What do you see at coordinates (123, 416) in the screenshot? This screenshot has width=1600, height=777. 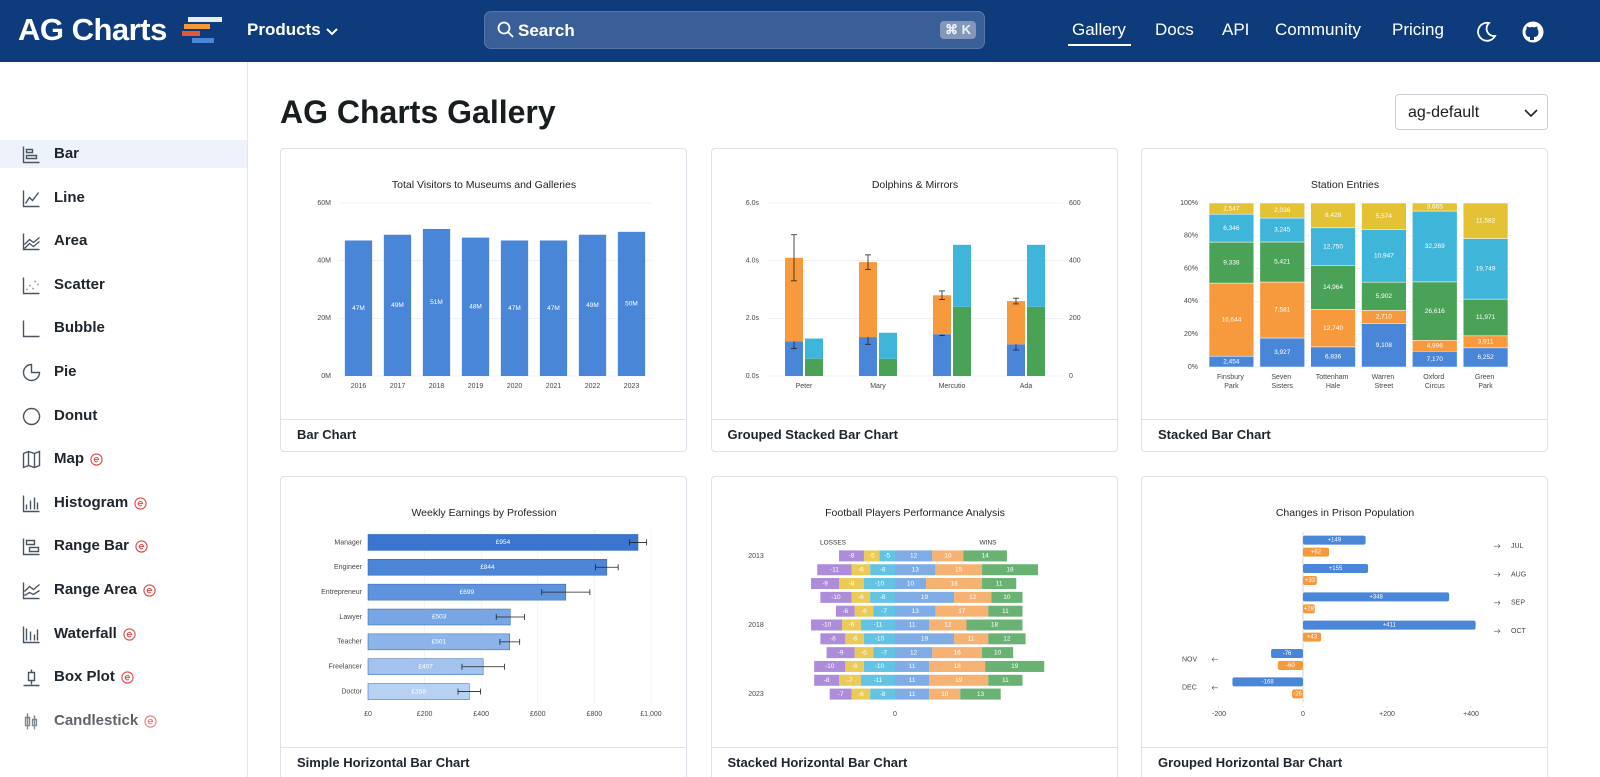 I see `sidebar-item: Donut` at bounding box center [123, 416].